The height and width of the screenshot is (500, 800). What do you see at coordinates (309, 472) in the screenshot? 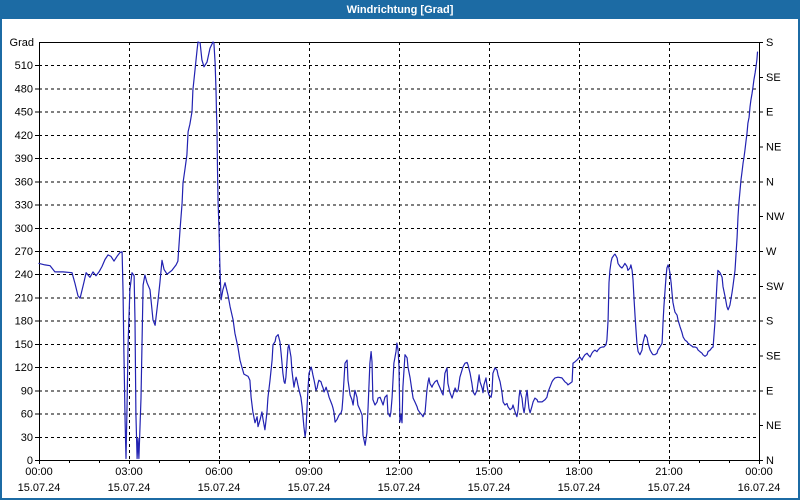
I see `x-tick-time-label: 09:00` at bounding box center [309, 472].